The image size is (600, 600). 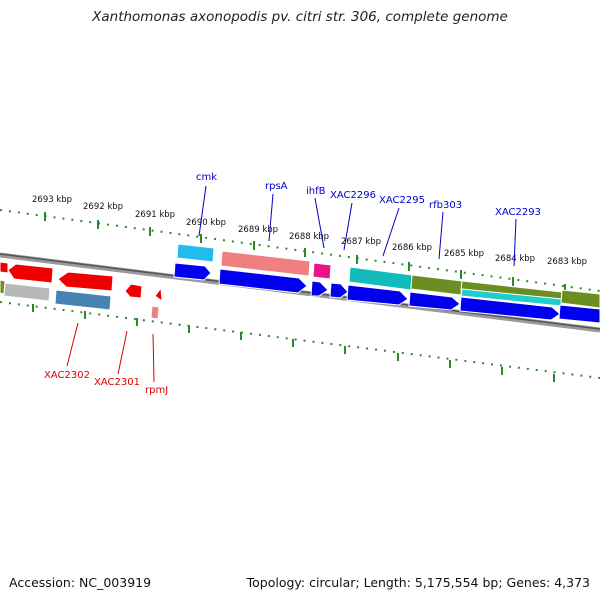 I want to click on genome-backbone, so click(x=300, y=292).